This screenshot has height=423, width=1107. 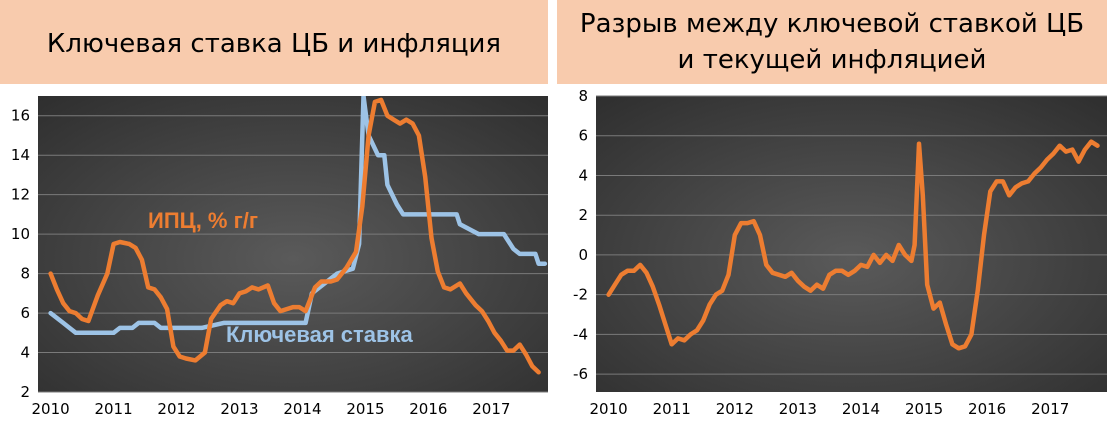 What do you see at coordinates (580, 374) in the screenshot?
I see `y-tick-label: -6` at bounding box center [580, 374].